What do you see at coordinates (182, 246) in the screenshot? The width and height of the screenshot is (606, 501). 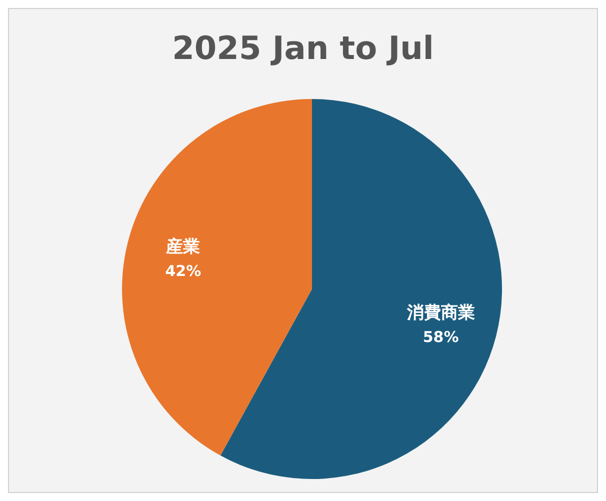 I see `slice-label: 産業` at bounding box center [182, 246].